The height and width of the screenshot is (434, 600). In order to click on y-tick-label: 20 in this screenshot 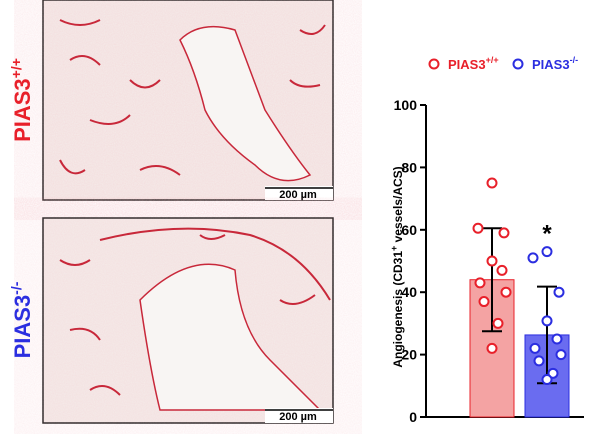, I will do `click(409, 355)`.